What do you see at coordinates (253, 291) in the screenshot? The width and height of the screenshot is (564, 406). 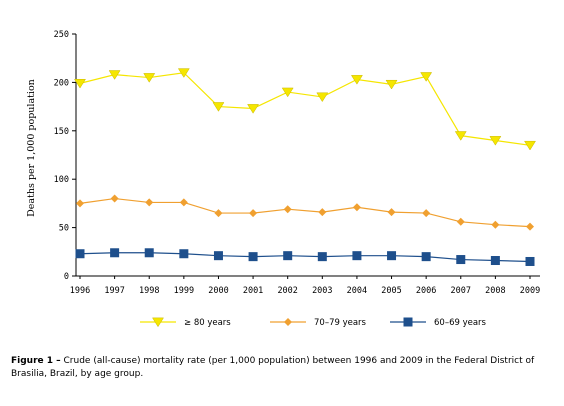 I see `x-tick-label: 2001` at bounding box center [253, 291].